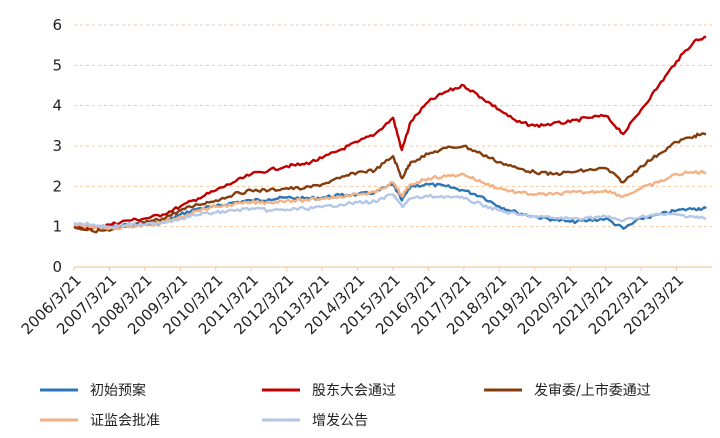 This screenshot has height=438, width=720. Describe the element at coordinates (57, 186) in the screenshot. I see `y-tick-label: 2` at that location.